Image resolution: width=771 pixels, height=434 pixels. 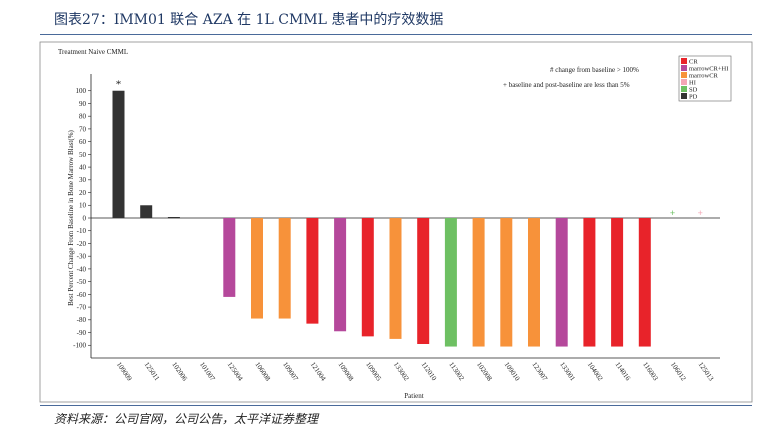 What do you see at coordinates (186, 419) in the screenshot?
I see `source-note: 资料来源：公司官网，公司公告，太平洋证券整理` at bounding box center [186, 419].